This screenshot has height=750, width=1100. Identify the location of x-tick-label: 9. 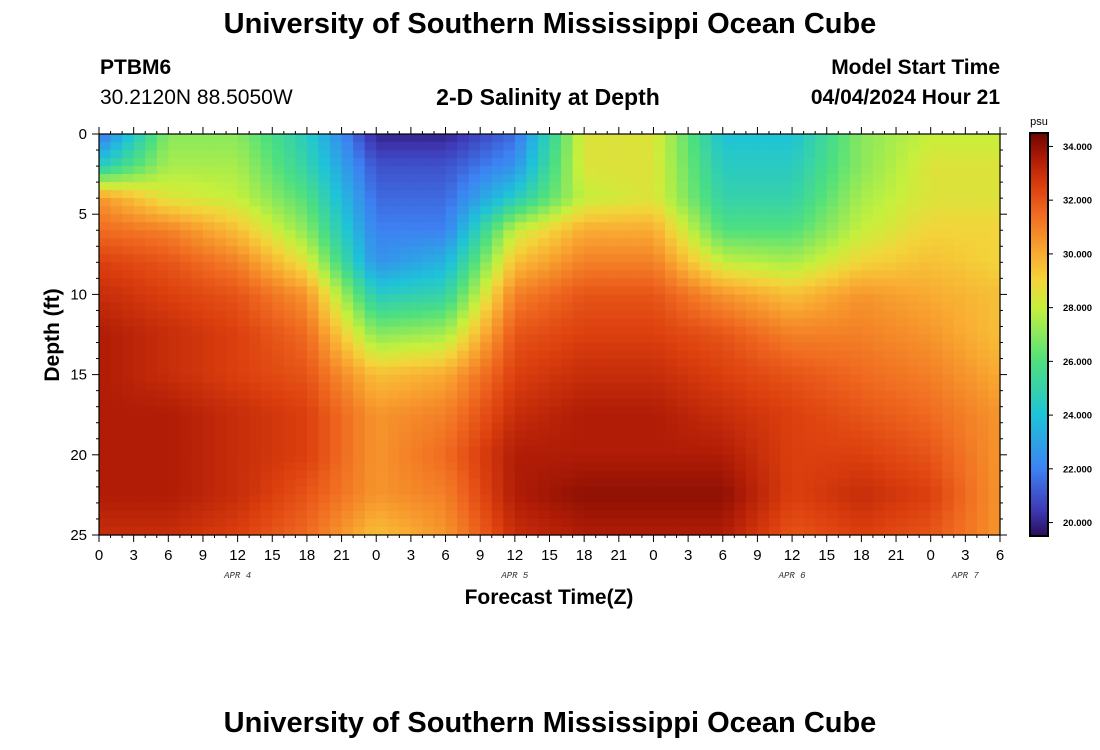
(203, 555).